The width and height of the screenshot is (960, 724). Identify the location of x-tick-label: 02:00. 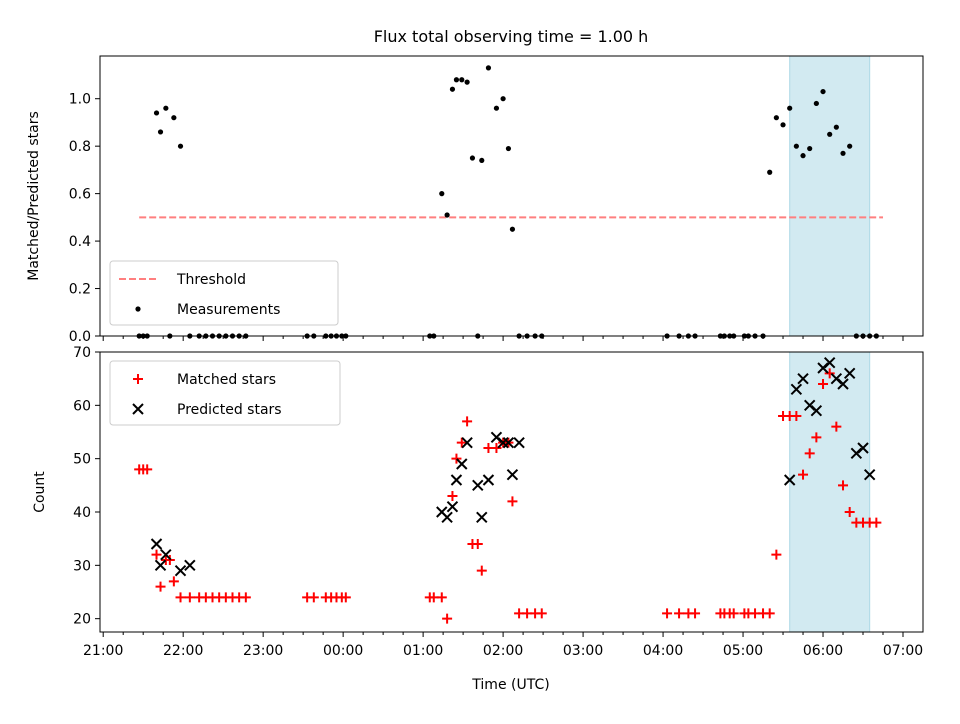
(503, 651).